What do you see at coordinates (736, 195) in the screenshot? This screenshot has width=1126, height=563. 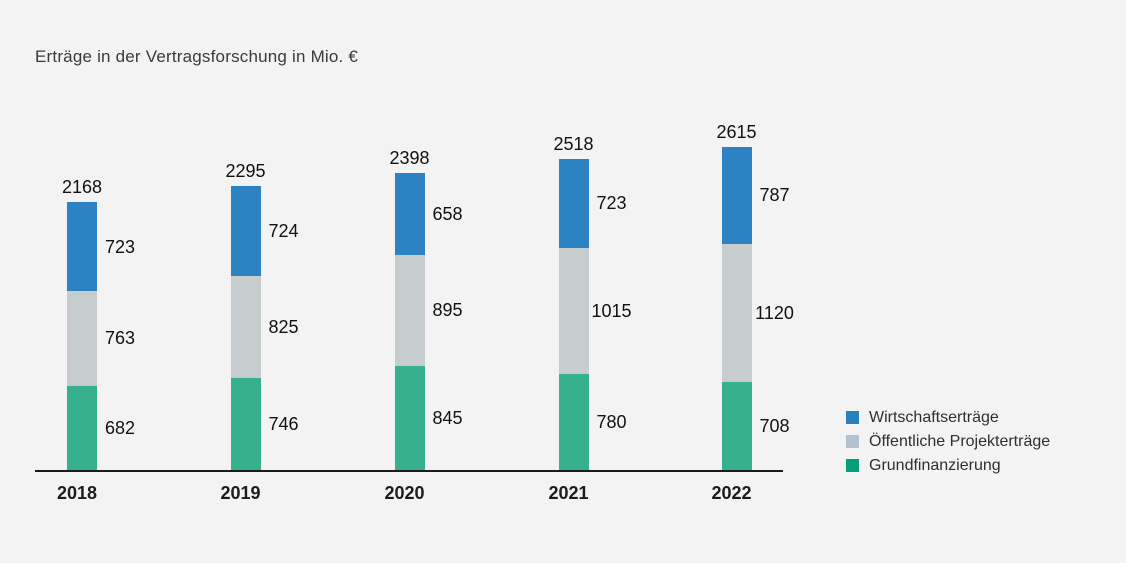 I see `bar-segment-2022-Wirtschaftserträge` at bounding box center [736, 195].